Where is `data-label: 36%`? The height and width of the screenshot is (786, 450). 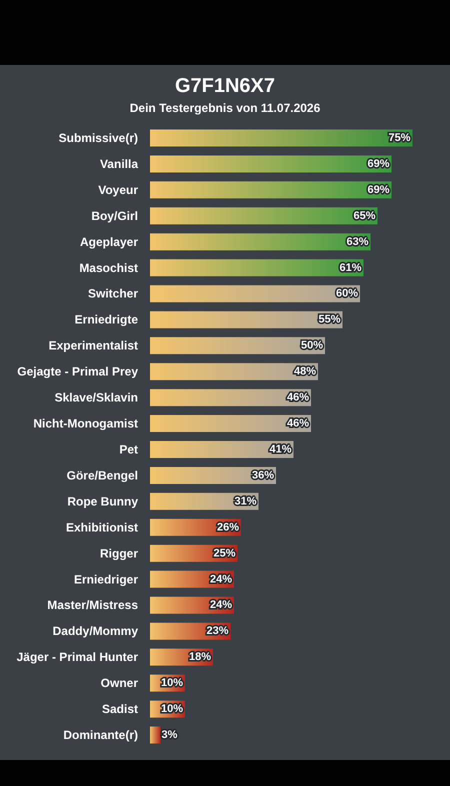
data-label: 36% is located at coordinates (263, 475).